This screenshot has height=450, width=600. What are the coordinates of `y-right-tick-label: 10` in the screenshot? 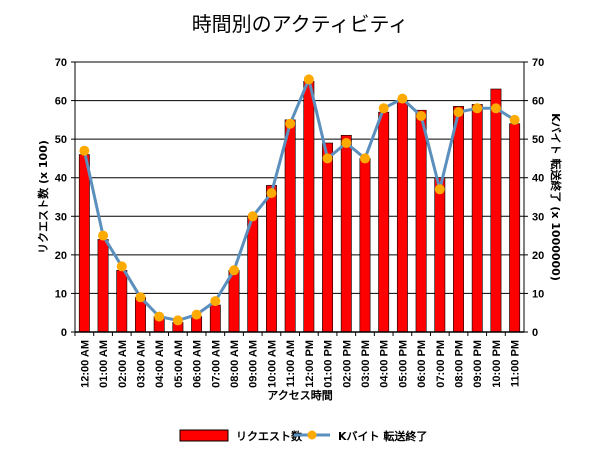 It's located at (538, 294).